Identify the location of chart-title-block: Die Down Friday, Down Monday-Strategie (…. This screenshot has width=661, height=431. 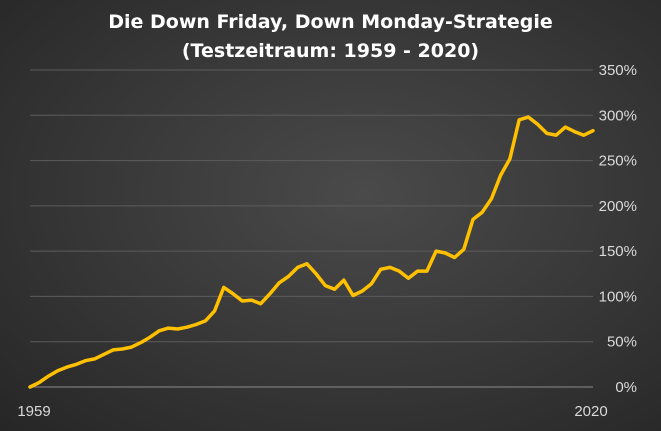
(330, 37).